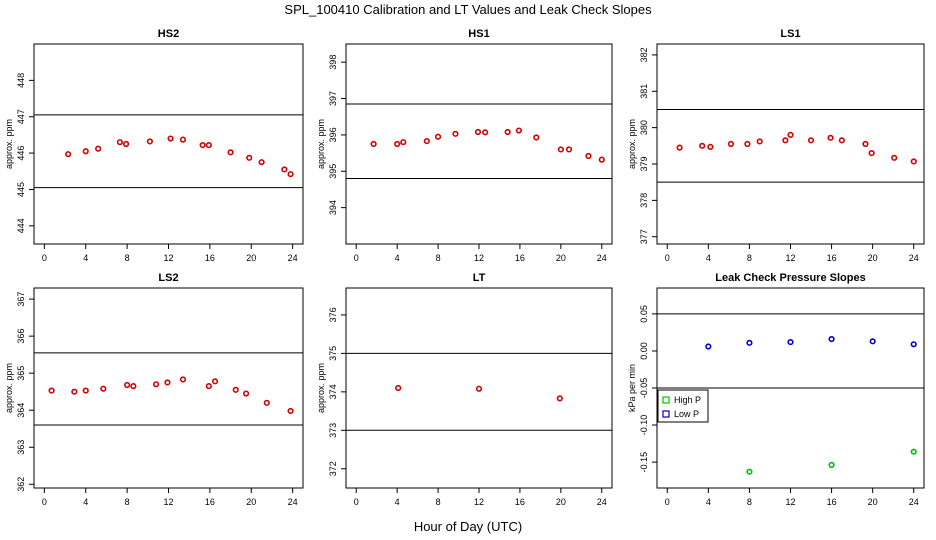 This screenshot has height=540, width=936. What do you see at coordinates (21, 116) in the screenshot?
I see `y-tick-label: 447` at bounding box center [21, 116].